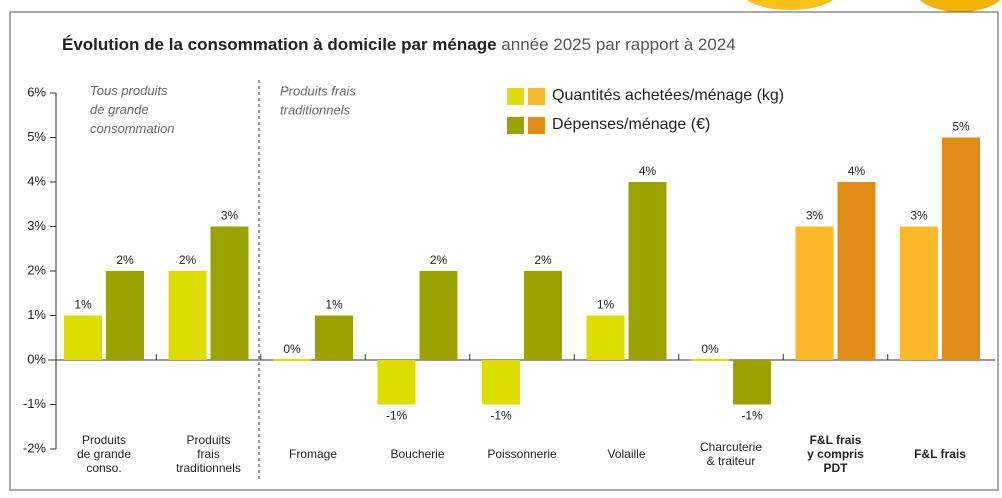 This screenshot has width=1002, height=498. Describe the element at coordinates (36, 91) in the screenshot. I see `y-tick-label: 6%` at that location.